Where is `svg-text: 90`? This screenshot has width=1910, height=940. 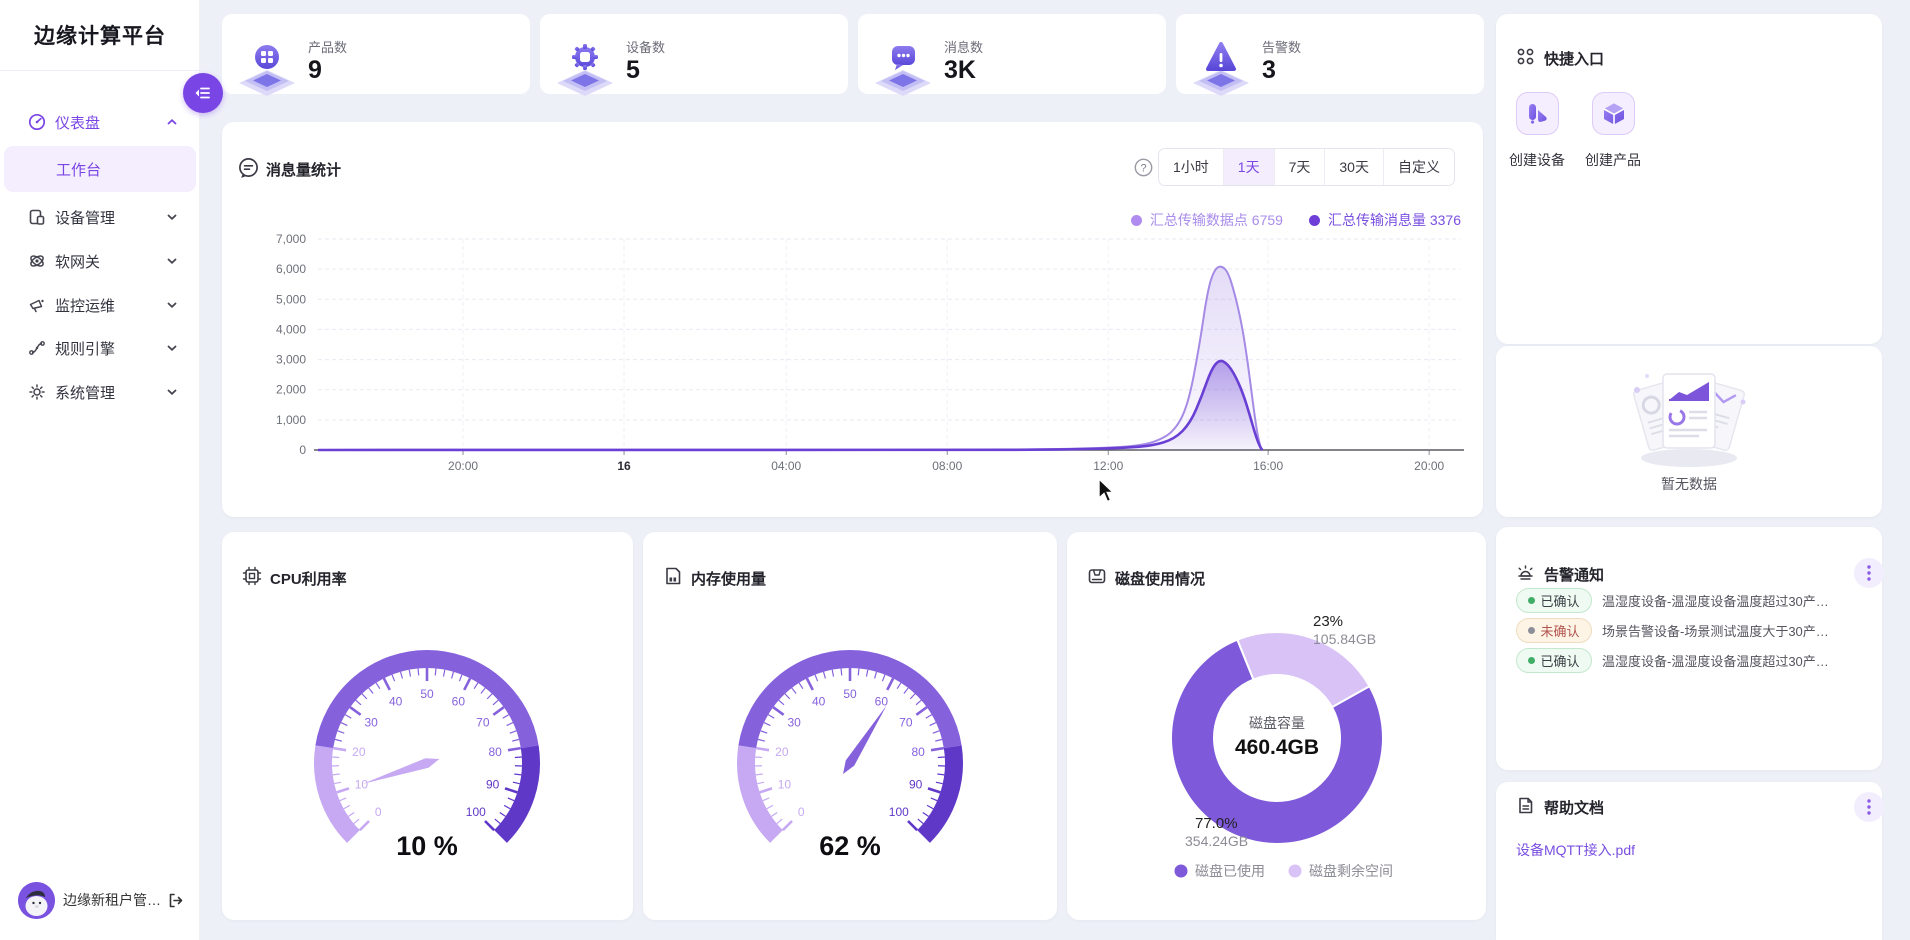
svg-text: 90 is located at coordinates (493, 784).